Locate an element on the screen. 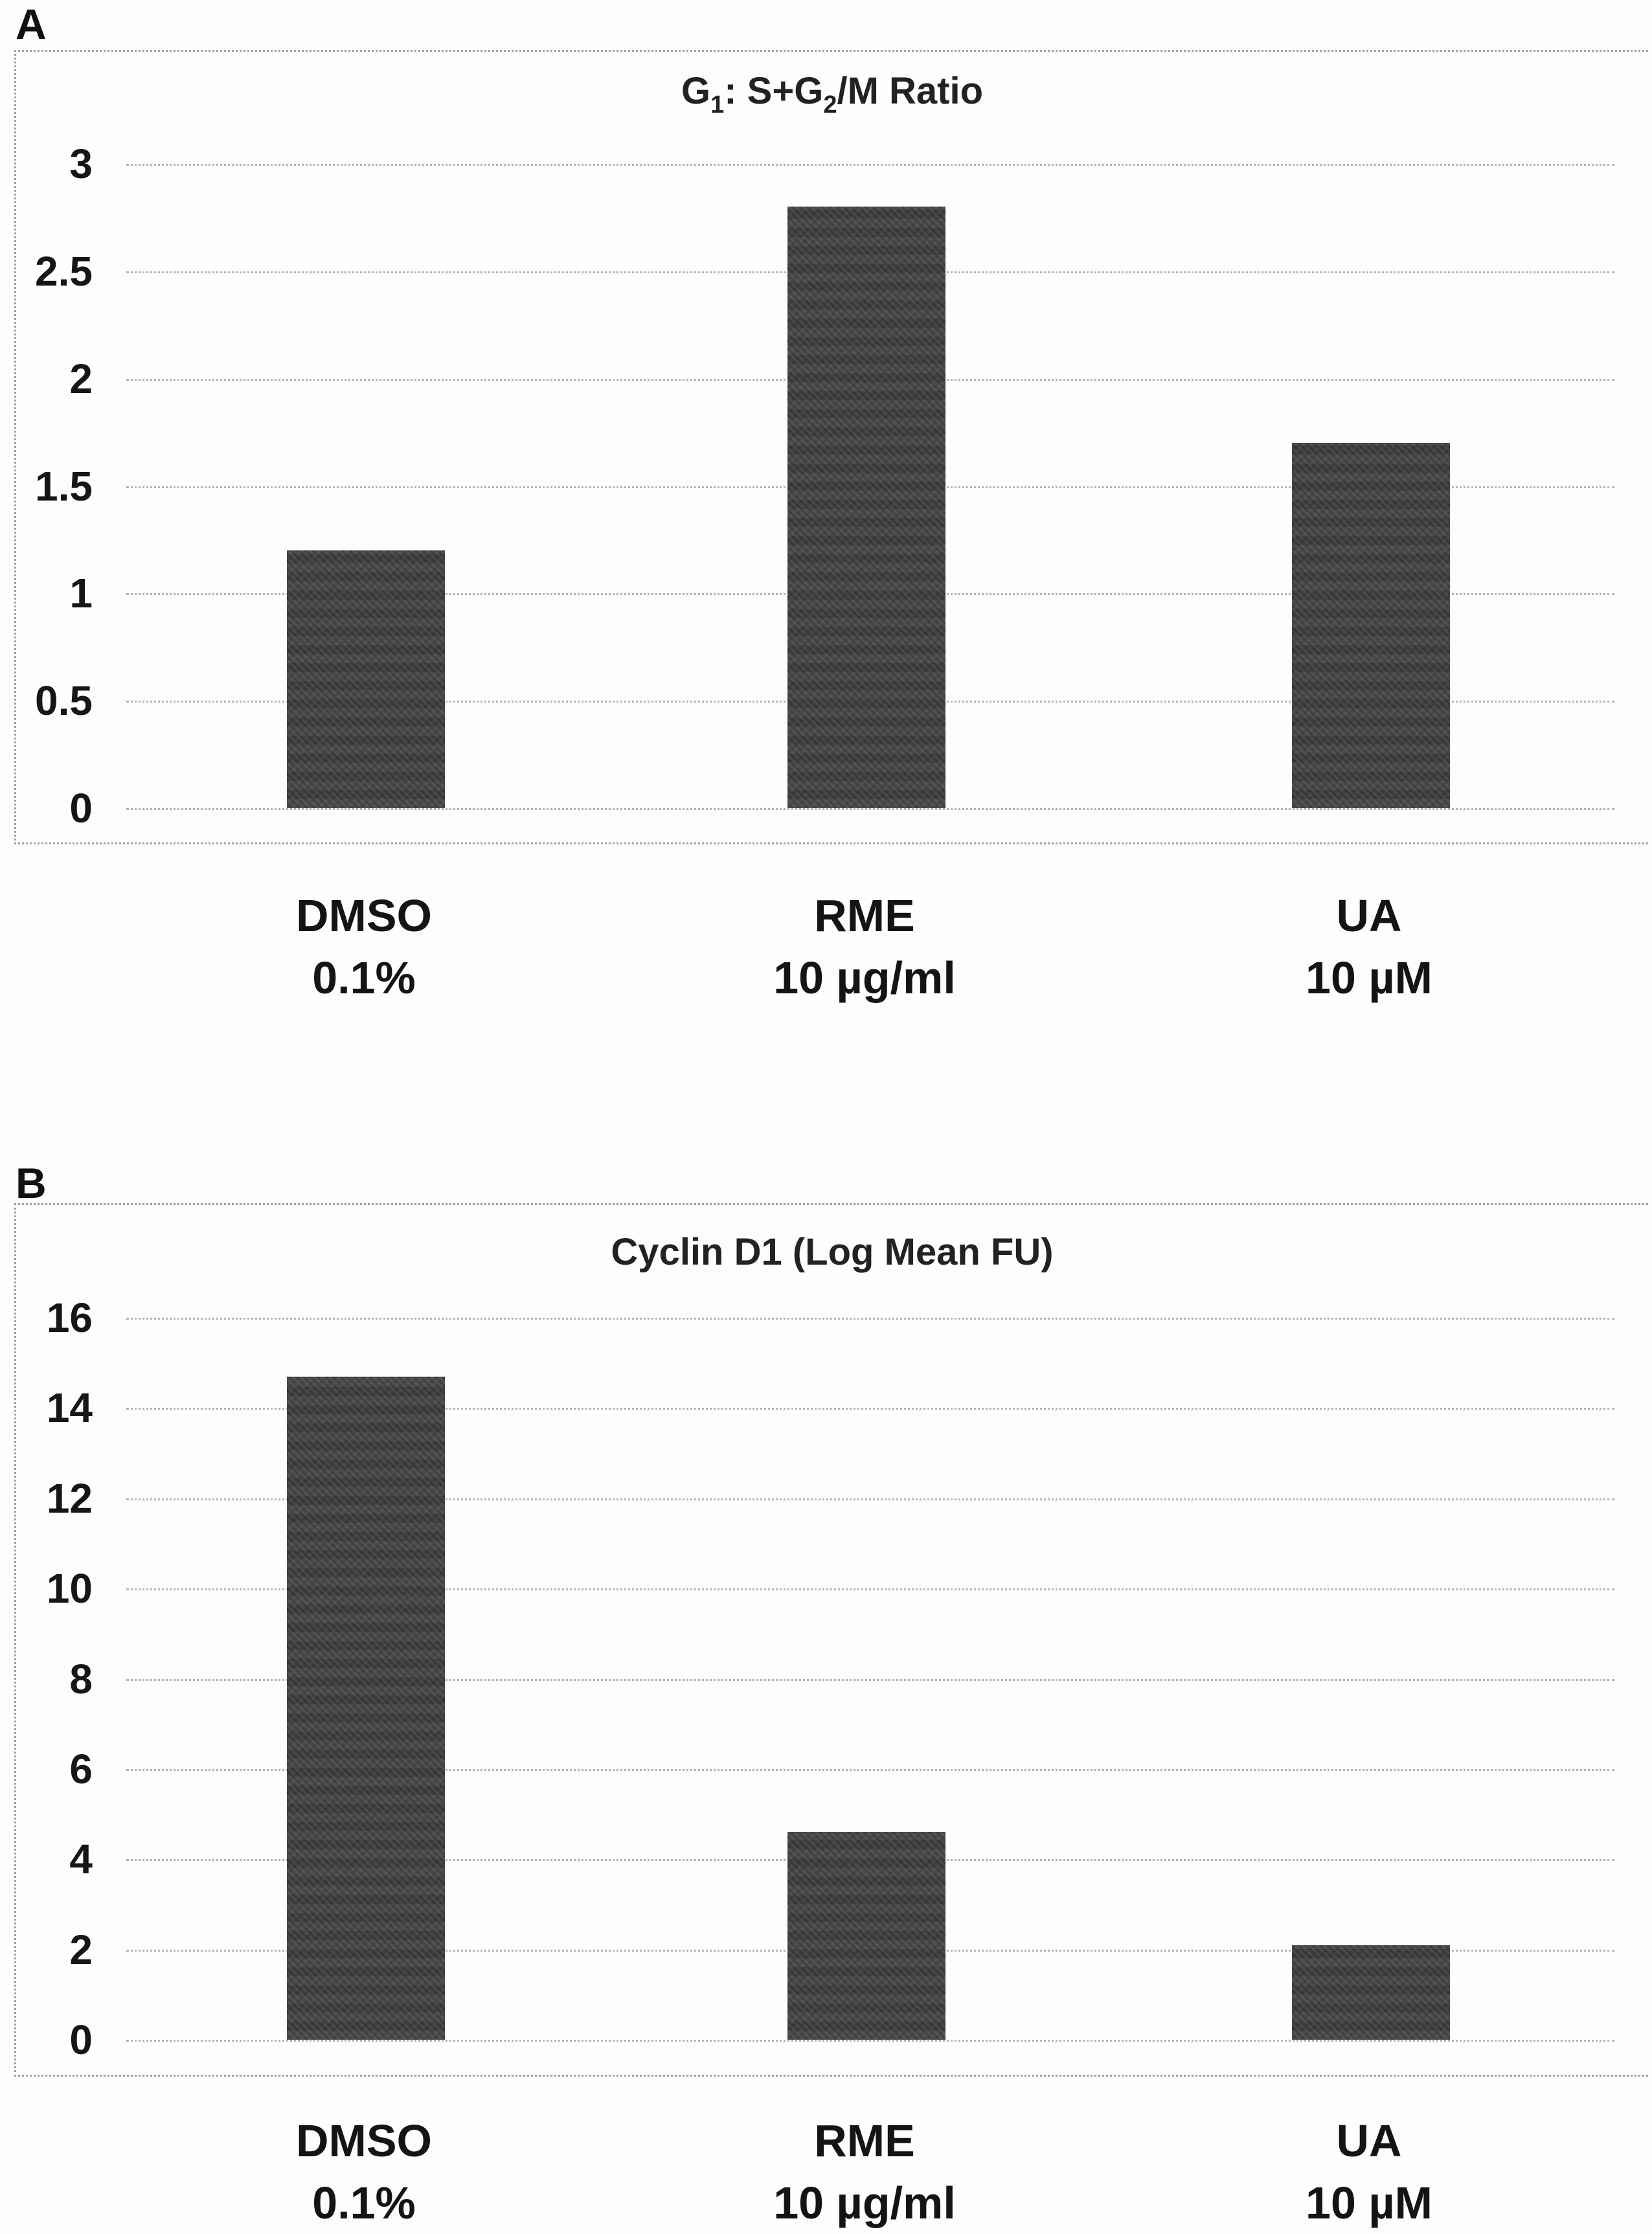 The height and width of the screenshot is (2234, 1652). title-segment: : S+G is located at coordinates (774, 91).